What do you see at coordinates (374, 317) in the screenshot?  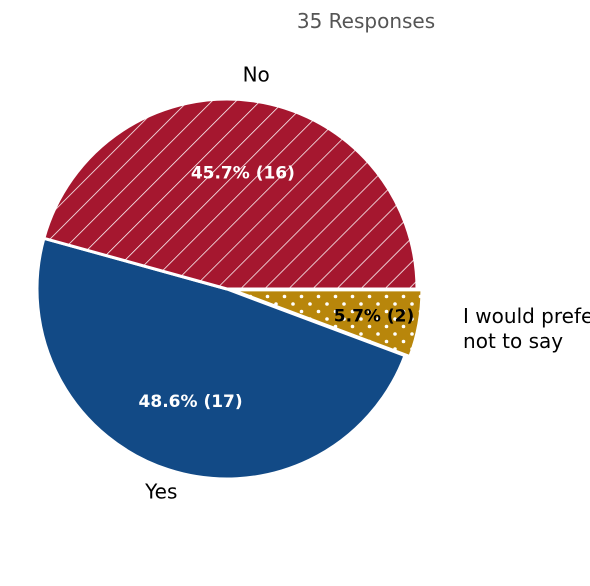 I see `value-label-prefer-not-to-say: 5.7% (2)` at bounding box center [374, 317].